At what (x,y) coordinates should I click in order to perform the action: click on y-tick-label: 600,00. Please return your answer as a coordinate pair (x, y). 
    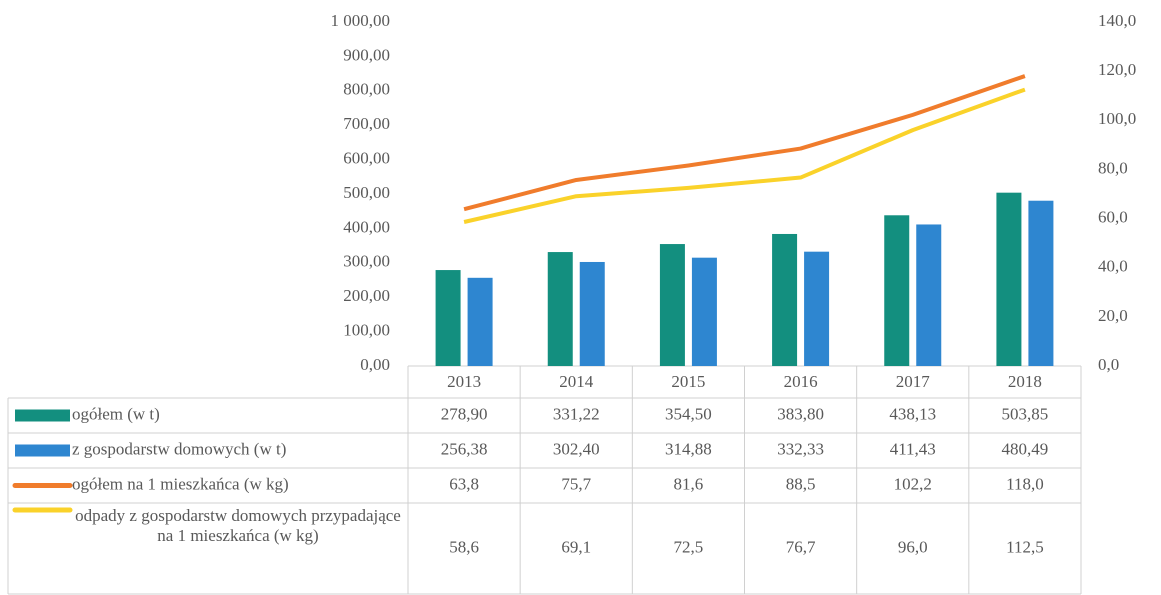
    Looking at the image, I should click on (366, 158).